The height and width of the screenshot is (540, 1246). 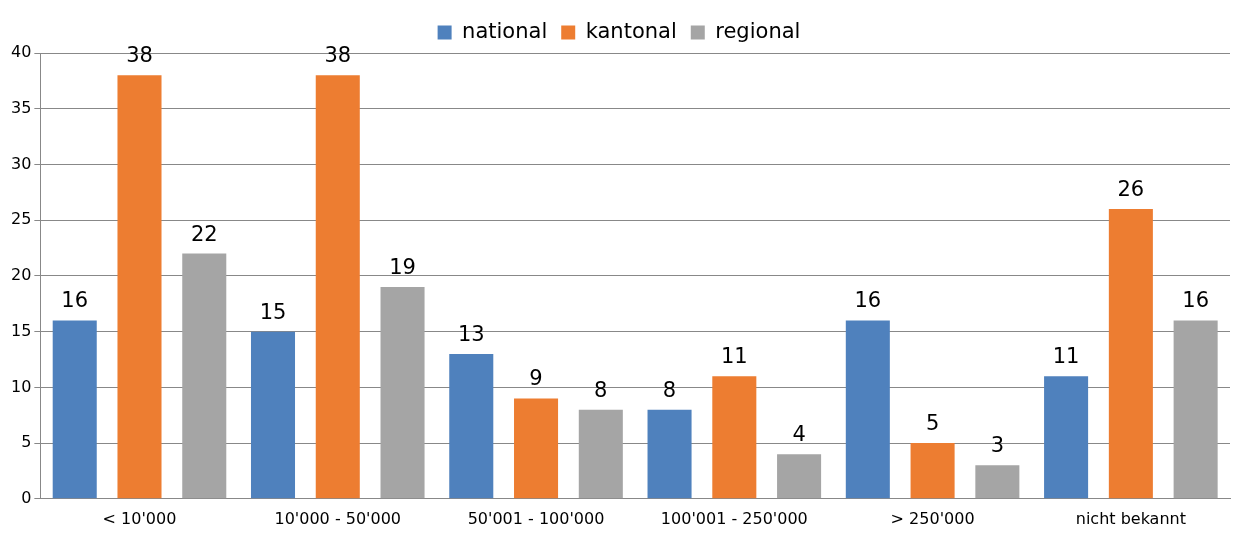 I want to click on y-tick-label: 30, so click(x=21, y=163).